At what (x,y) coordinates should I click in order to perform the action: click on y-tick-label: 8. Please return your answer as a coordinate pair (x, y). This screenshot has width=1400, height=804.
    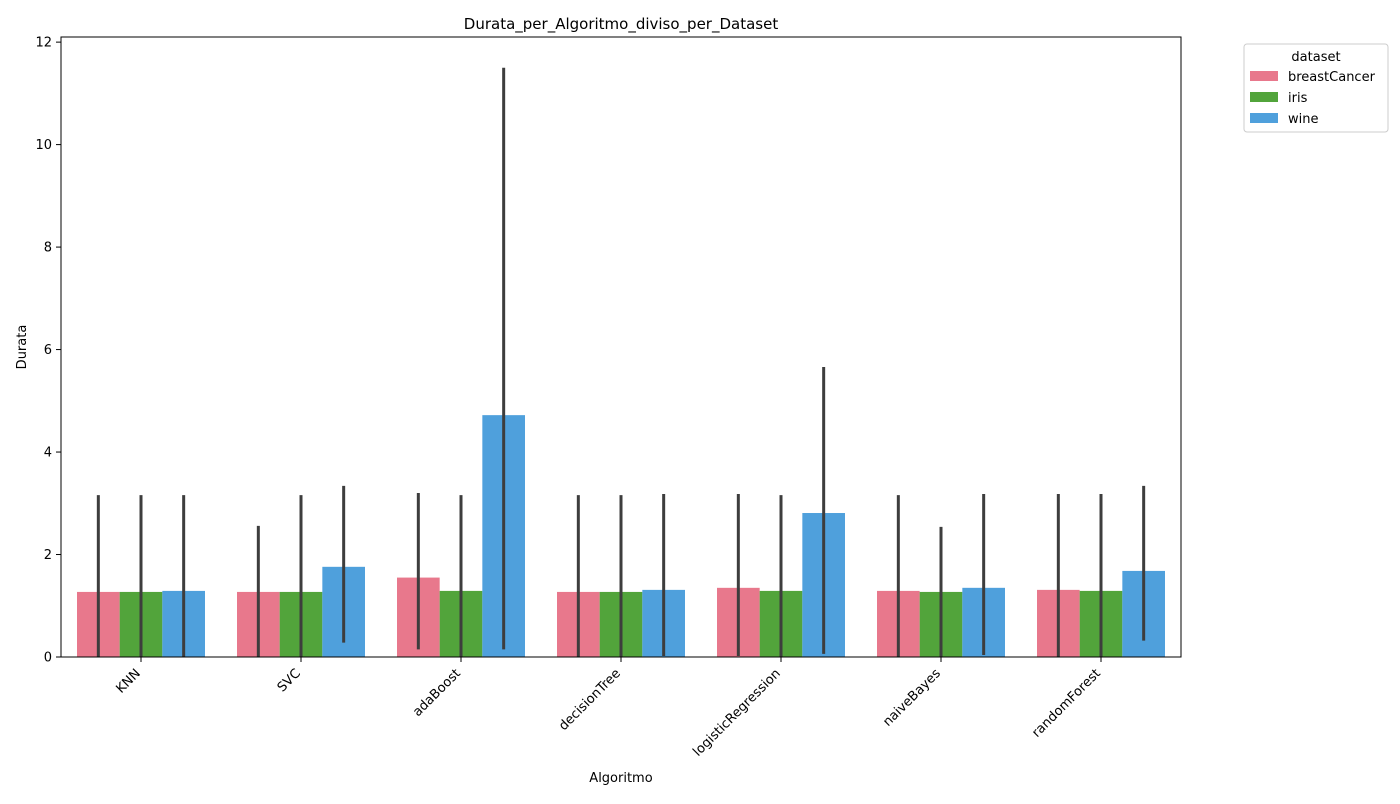
    Looking at the image, I should click on (48, 248).